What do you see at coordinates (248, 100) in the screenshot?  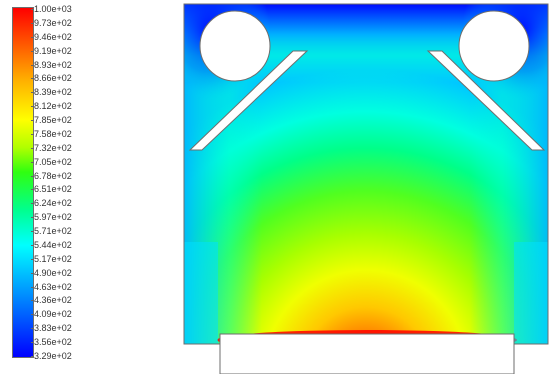 I see `left-baffle` at bounding box center [248, 100].